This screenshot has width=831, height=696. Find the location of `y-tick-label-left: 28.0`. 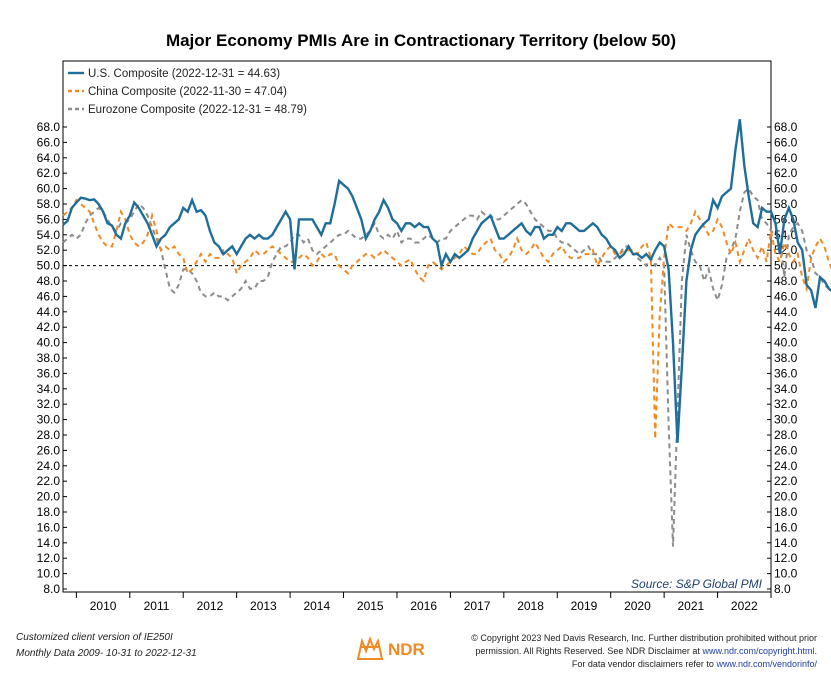

y-tick-label-left: 28.0 is located at coordinates (49, 435).